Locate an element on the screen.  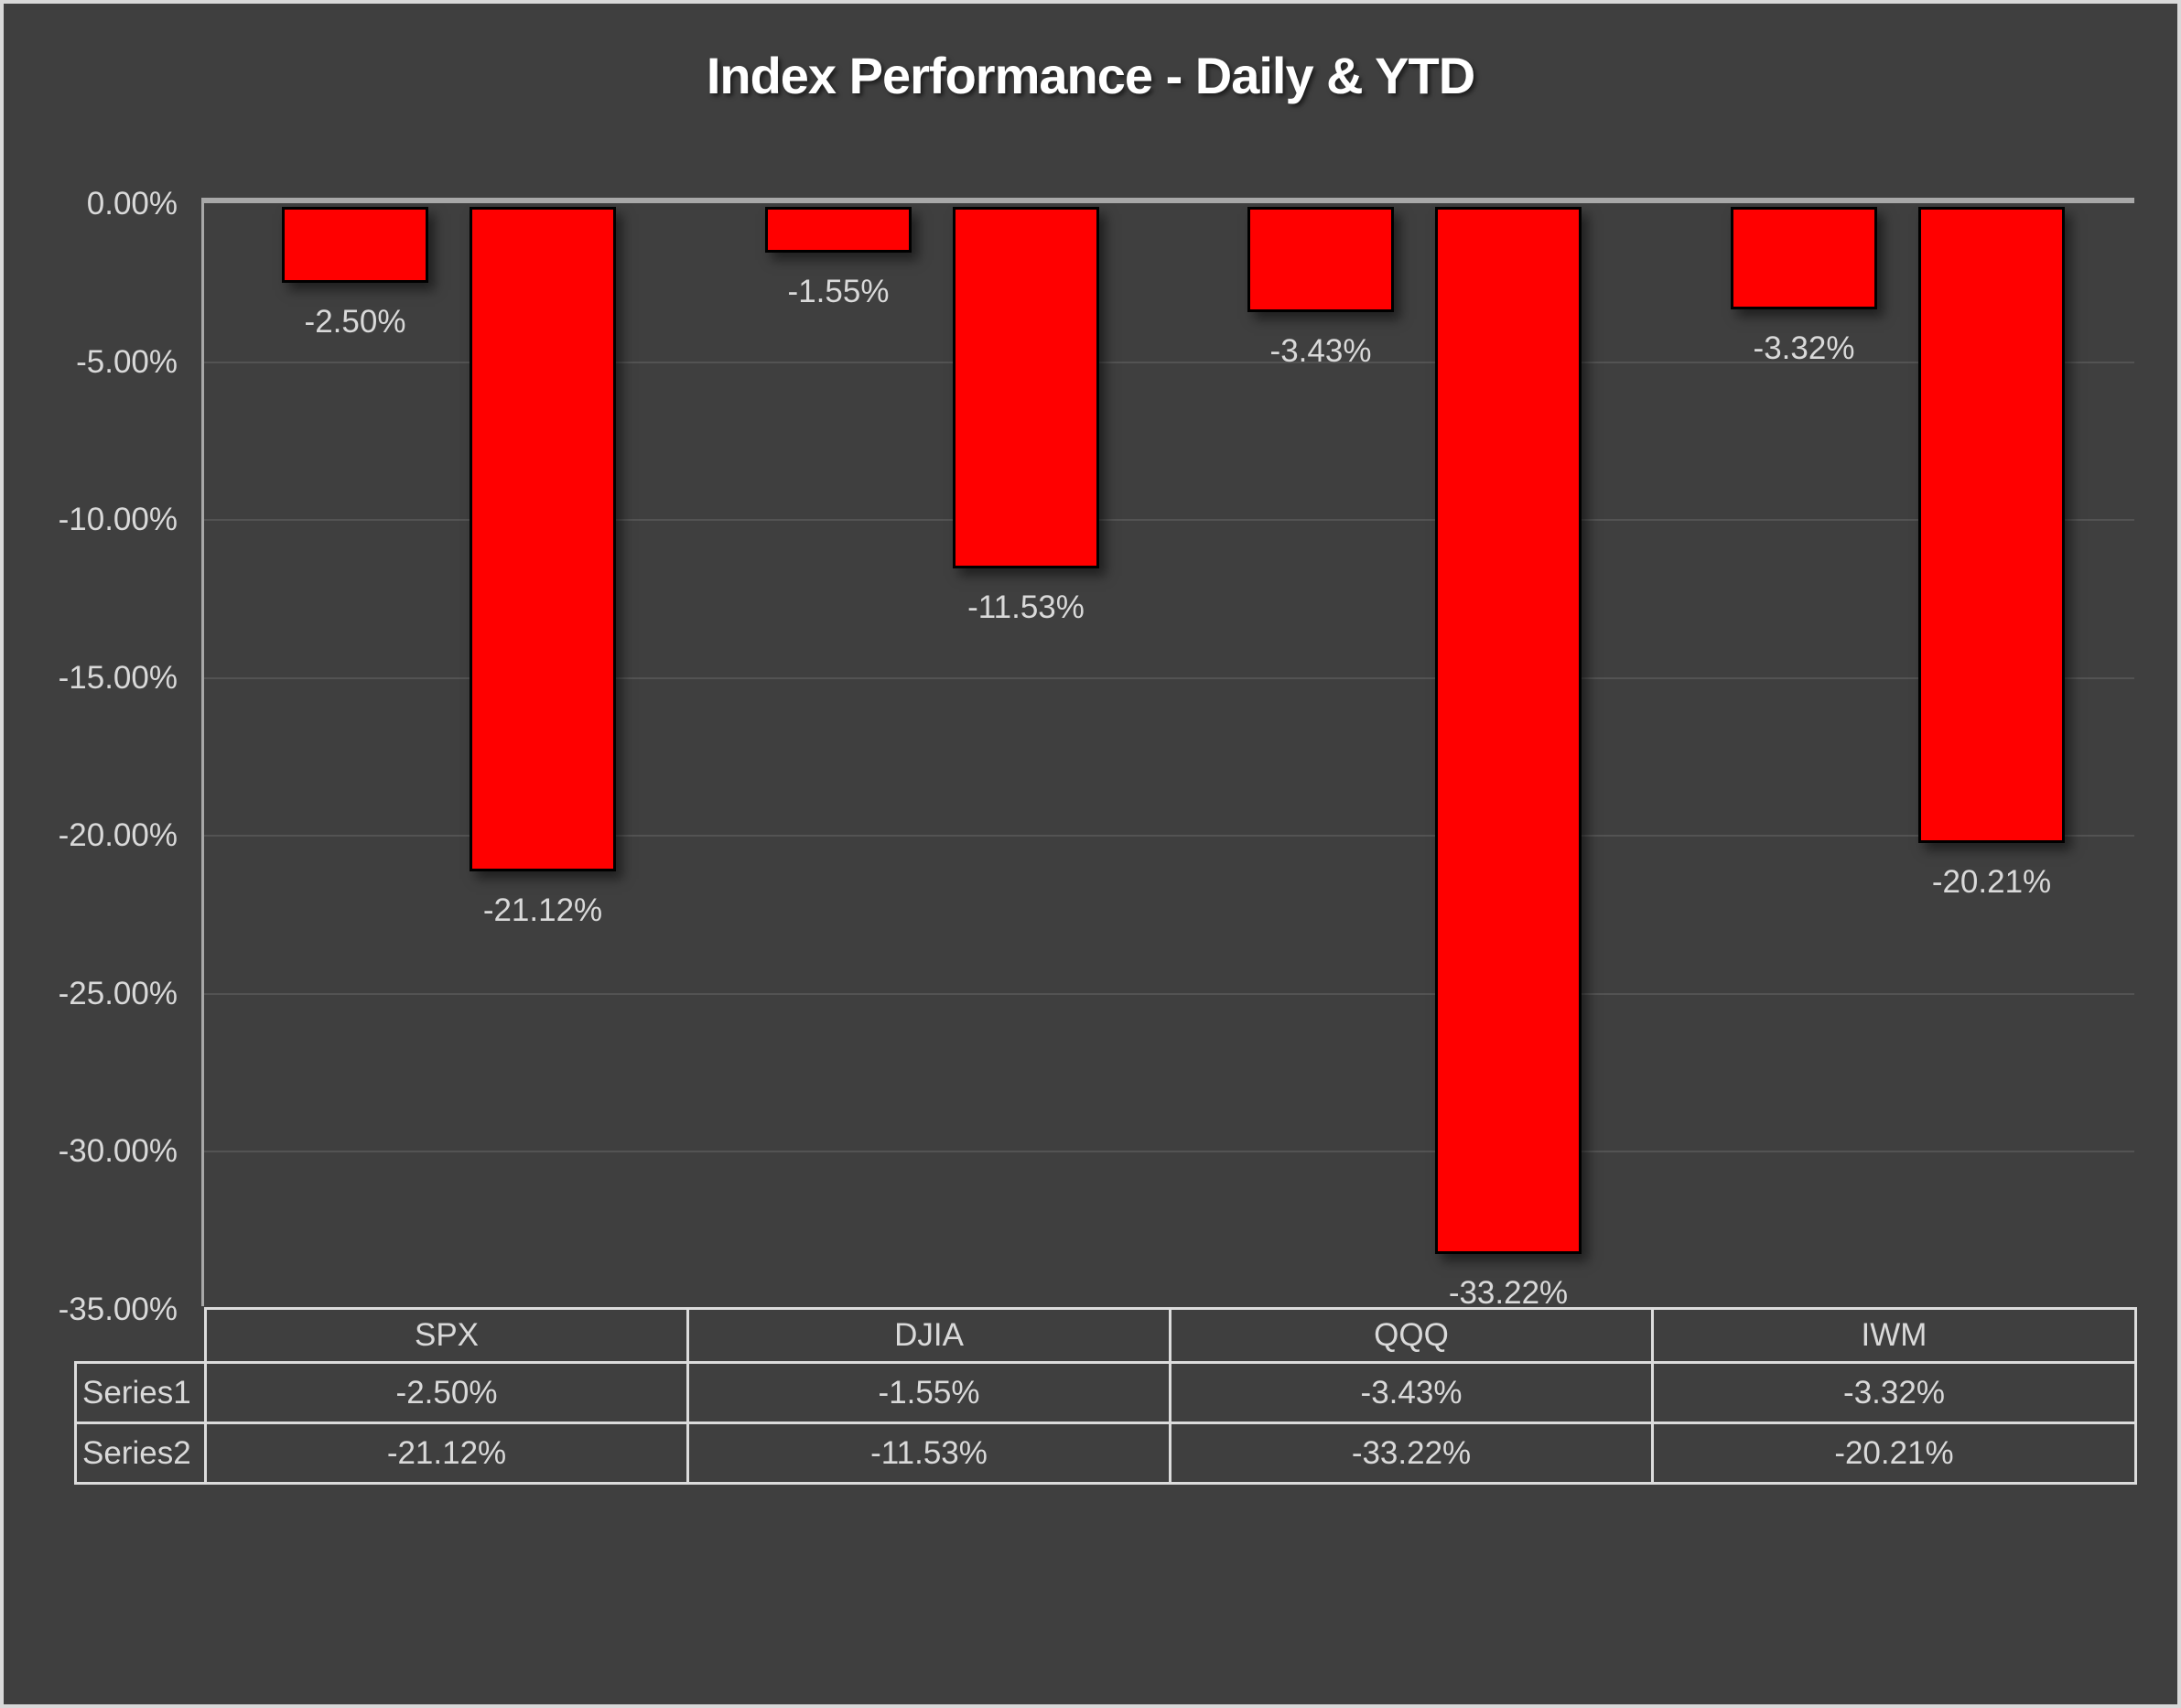
table-value-cell: -3.32% is located at coordinates (1894, 1392).